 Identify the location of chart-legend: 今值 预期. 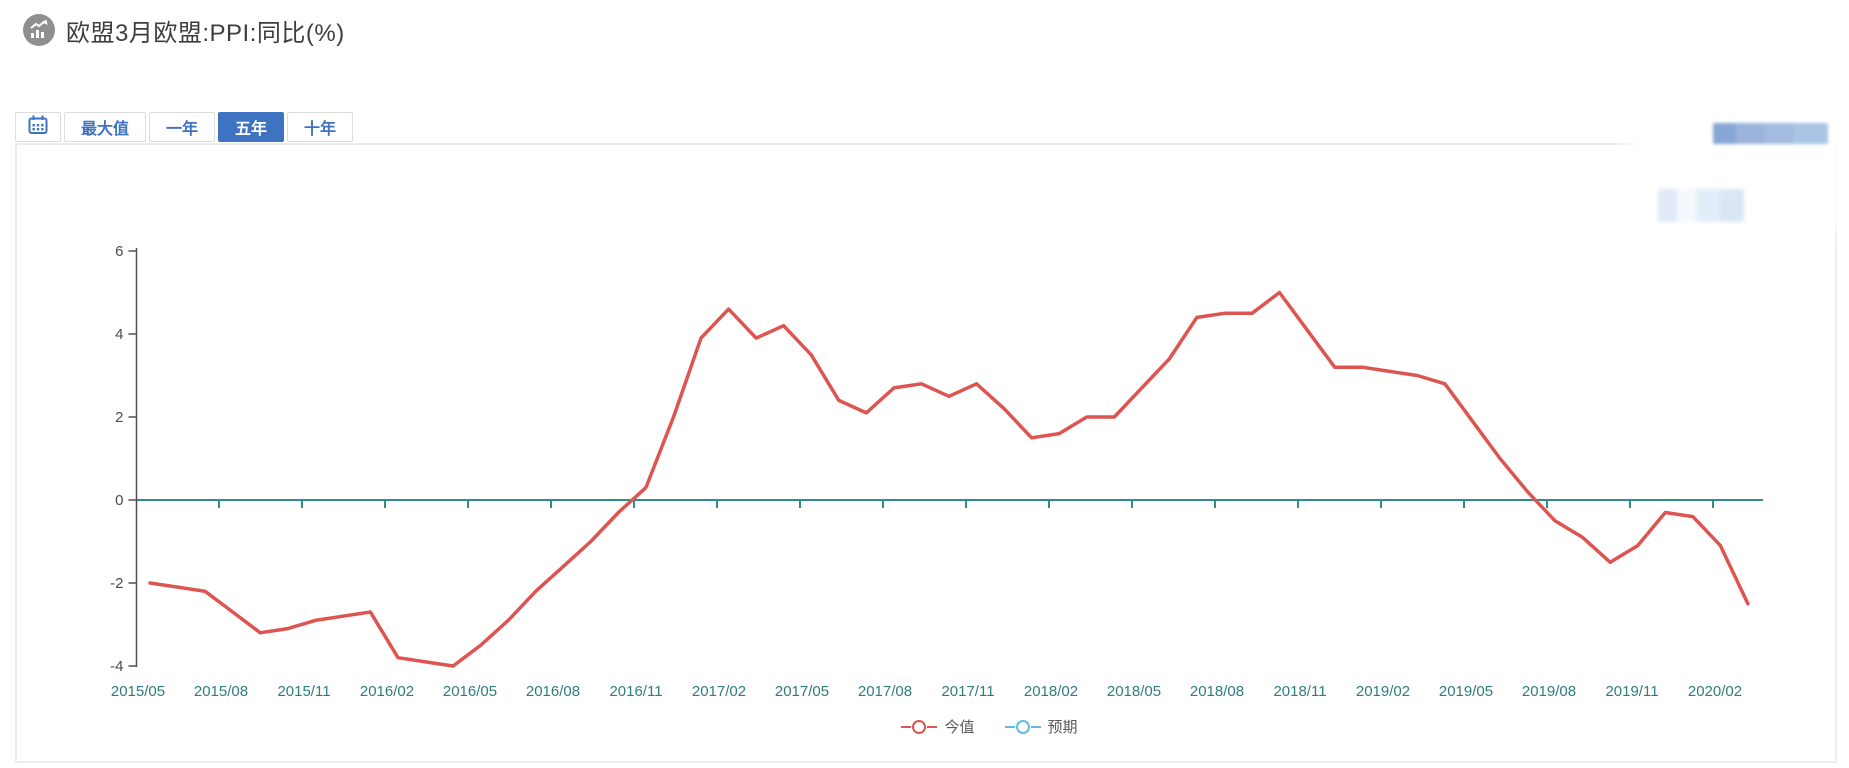
(989, 726).